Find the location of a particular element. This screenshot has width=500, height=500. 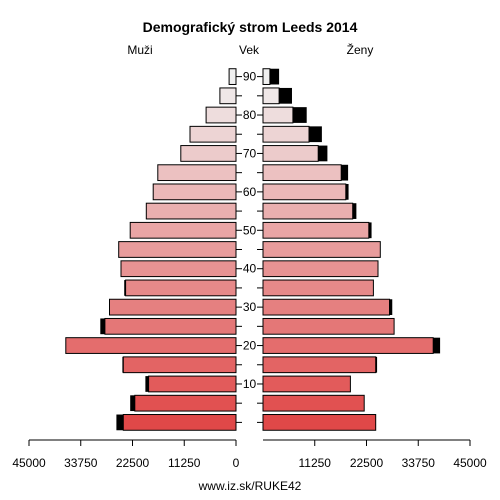

footer-link: www.iz.sk/RUKE42 is located at coordinates (250, 486).